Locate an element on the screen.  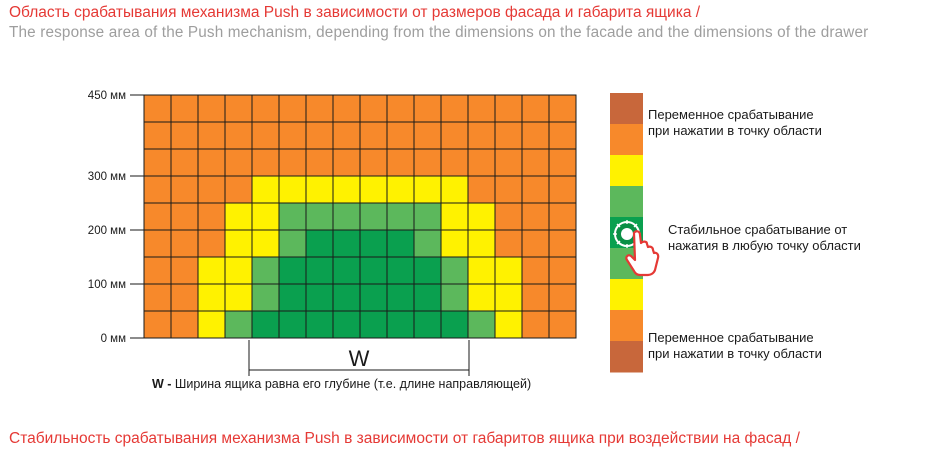
y-axis-label: 450 мм is located at coordinates (107, 96).